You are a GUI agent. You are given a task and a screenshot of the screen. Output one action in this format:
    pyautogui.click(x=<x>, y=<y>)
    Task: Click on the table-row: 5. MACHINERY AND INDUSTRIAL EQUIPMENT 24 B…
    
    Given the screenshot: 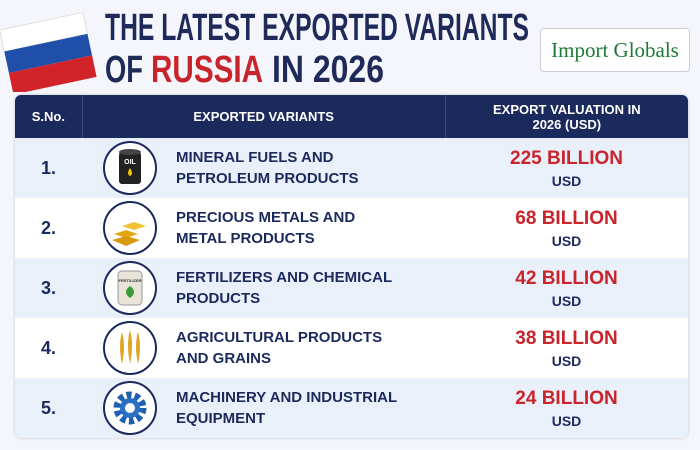 What is the action you would take?
    pyautogui.click(x=351, y=408)
    